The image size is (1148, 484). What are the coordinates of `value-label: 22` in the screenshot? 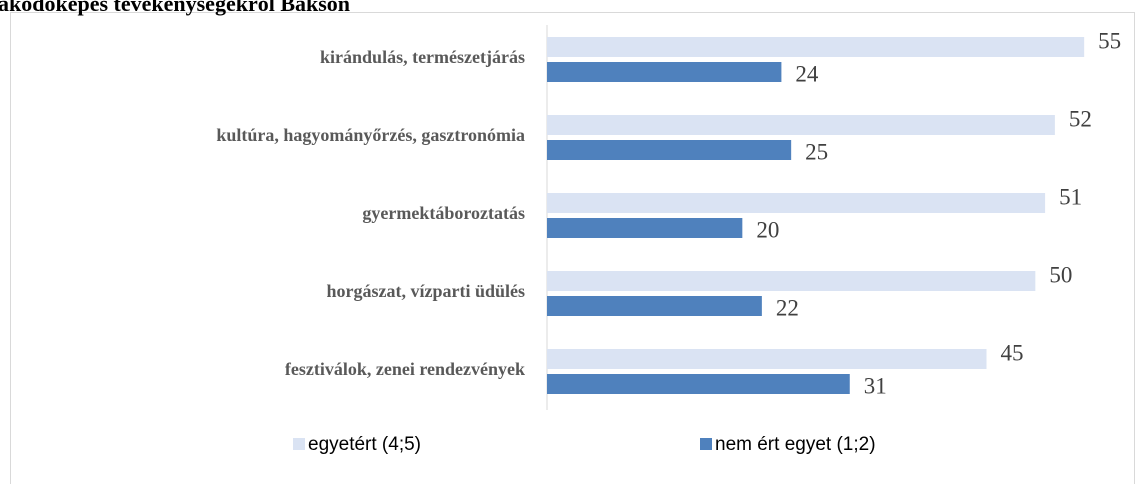 It's located at (787, 307).